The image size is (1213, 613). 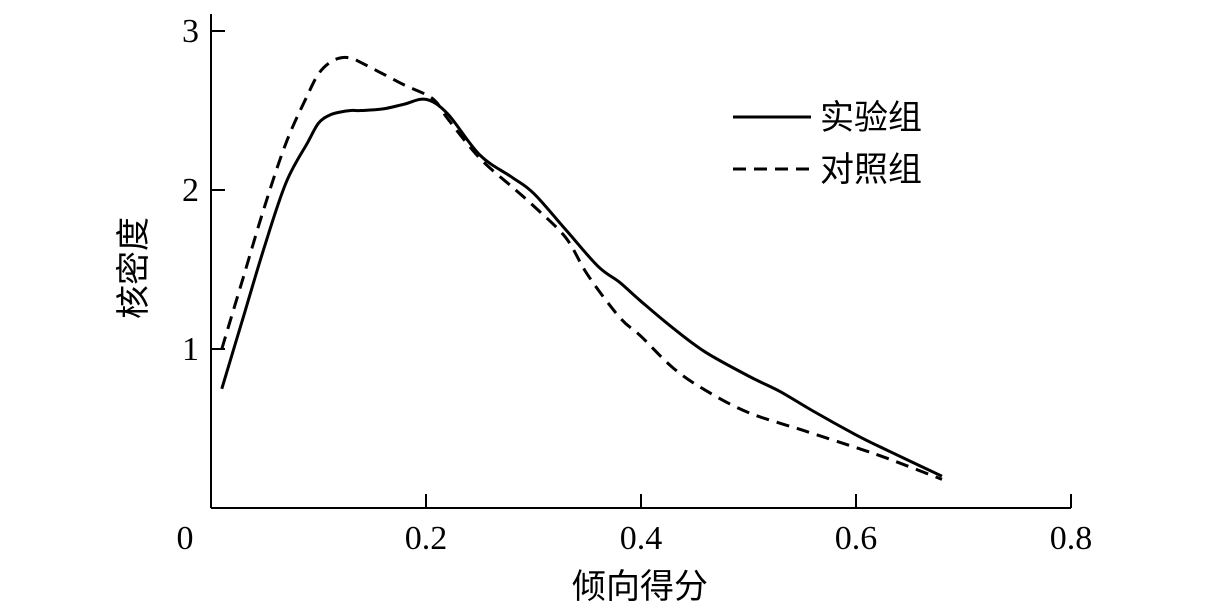 I want to click on x-axis-title: 倾向得分, so click(x=640, y=587).